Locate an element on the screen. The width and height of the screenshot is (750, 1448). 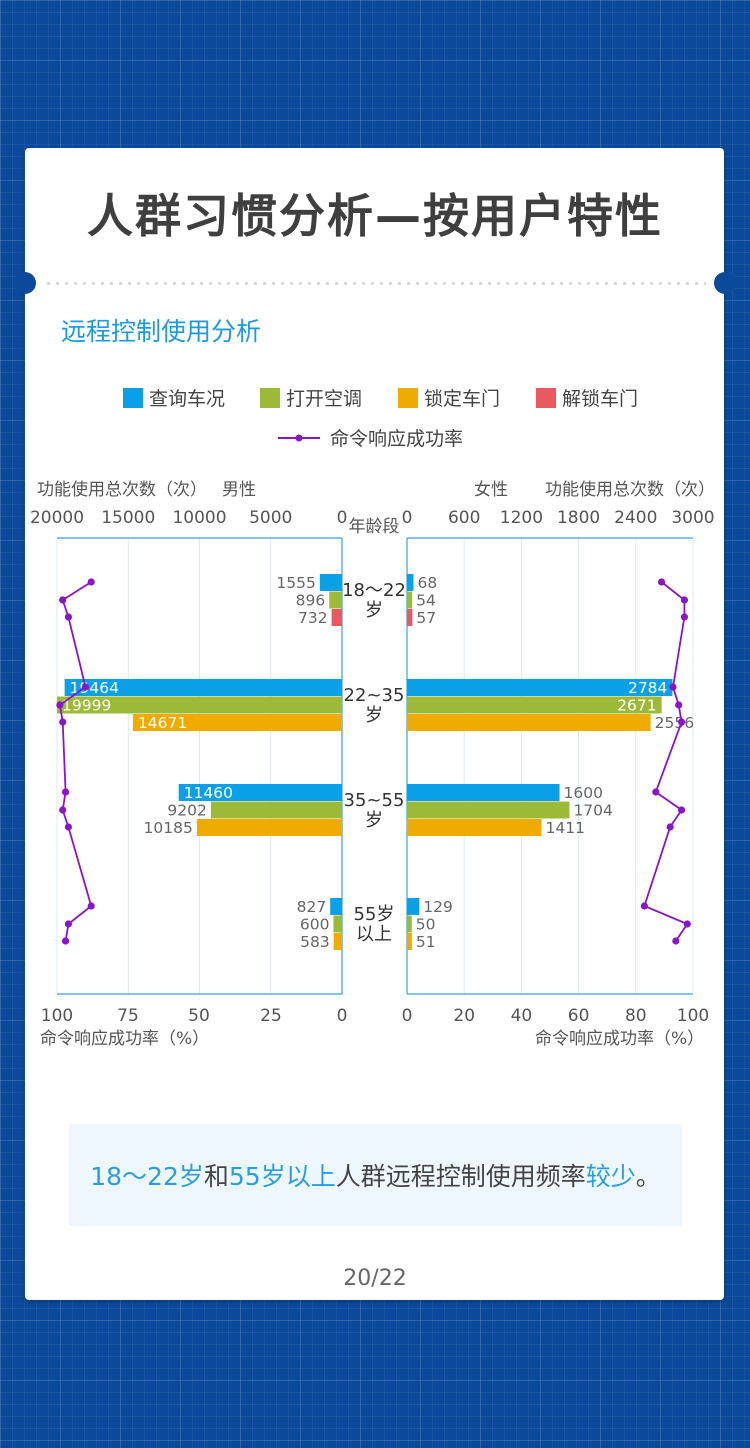
center-axis-label: 年龄段 is located at coordinates (374, 527).